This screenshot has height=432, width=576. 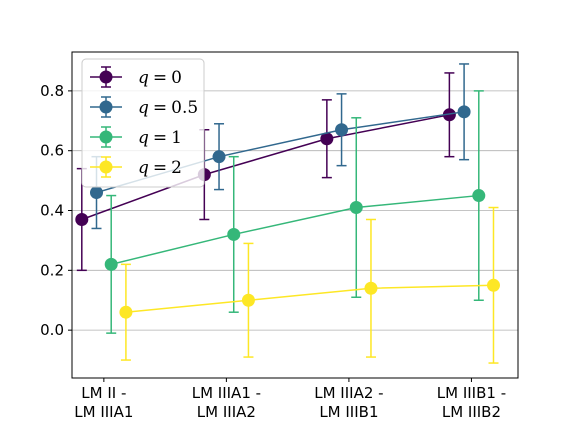 I want to click on legend-label: q = 1, so click(x=160, y=138).